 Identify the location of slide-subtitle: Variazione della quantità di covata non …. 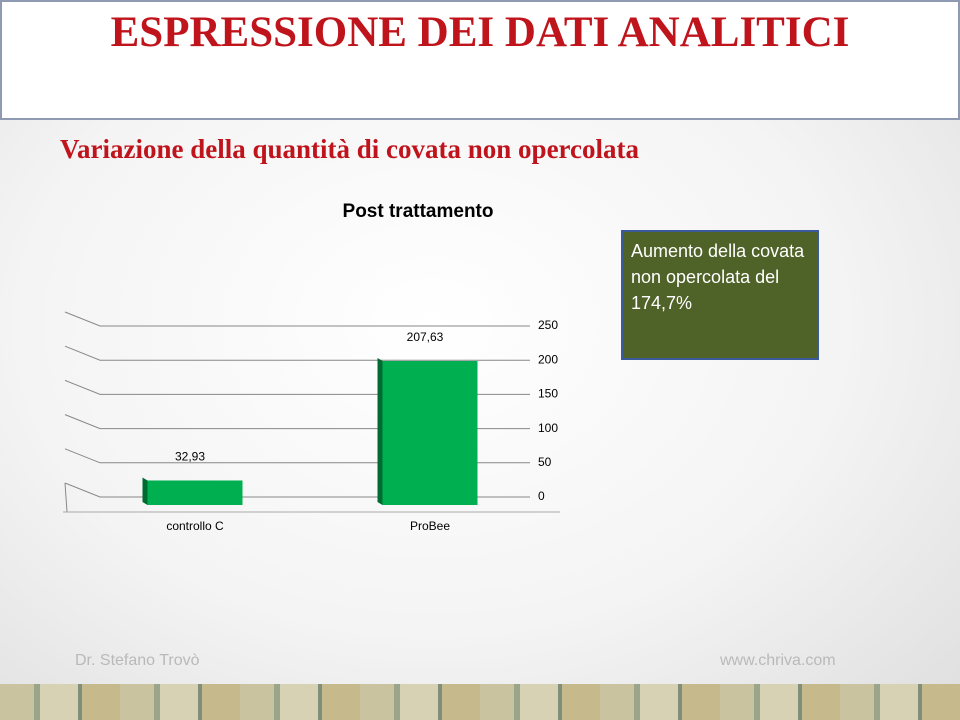
(350, 149).